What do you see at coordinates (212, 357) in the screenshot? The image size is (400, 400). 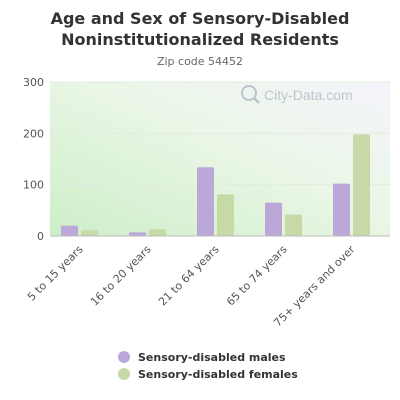 I see `legend-label-males: Sensory-disabled males` at bounding box center [212, 357].